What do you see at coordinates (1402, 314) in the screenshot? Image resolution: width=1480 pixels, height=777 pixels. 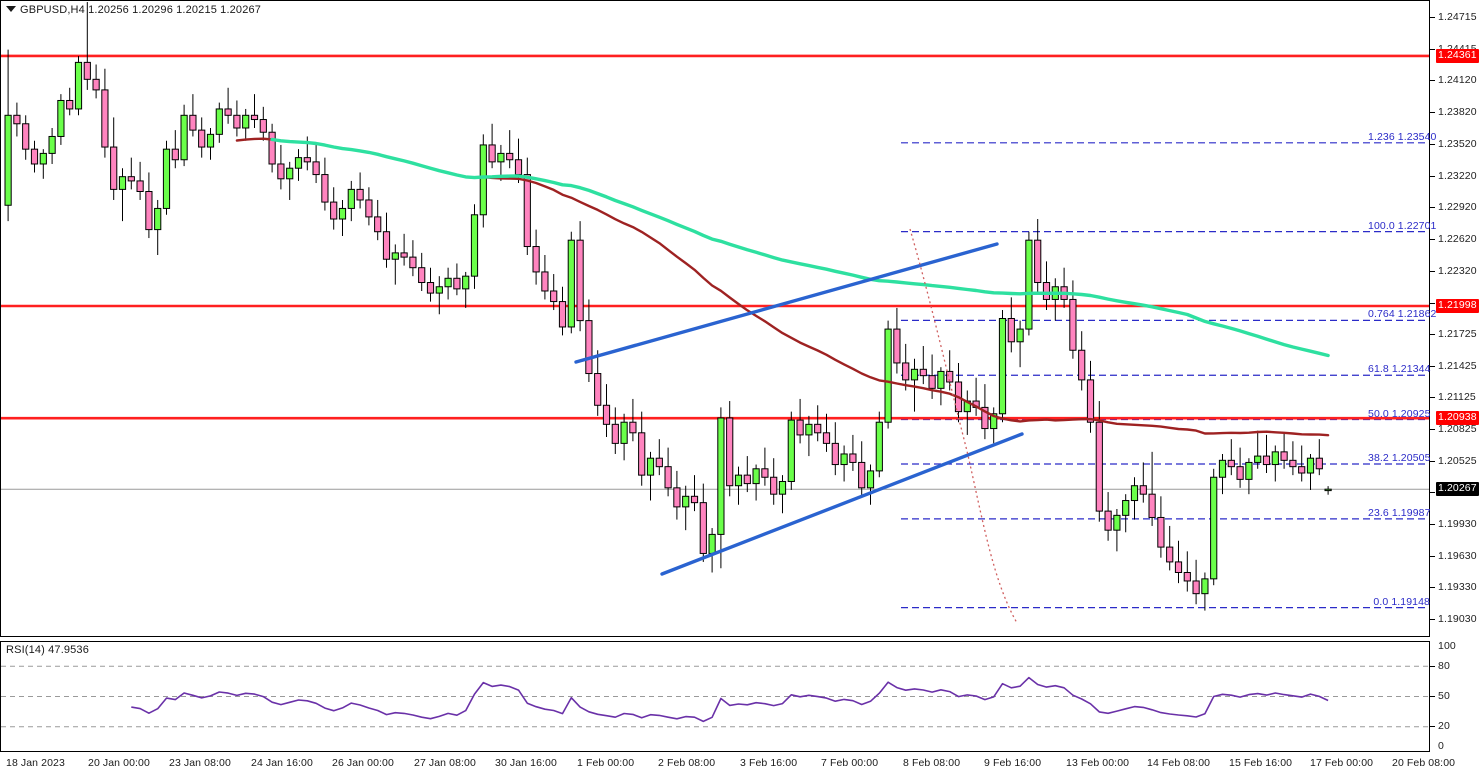 I see `fib-level-label: 0.764 1.21862` at bounding box center [1402, 314].